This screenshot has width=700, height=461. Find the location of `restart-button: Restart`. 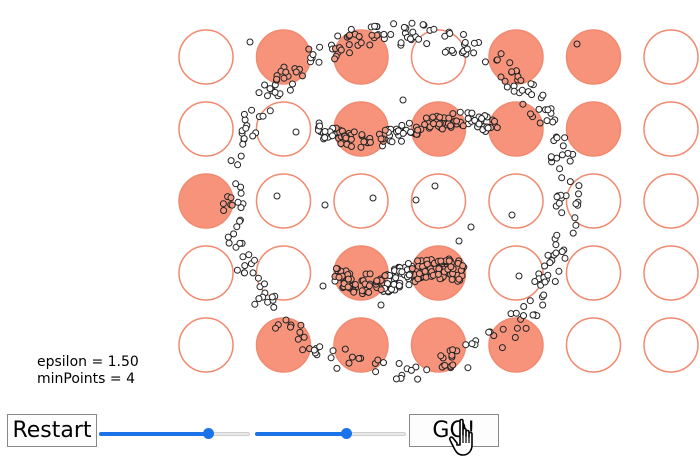

restart-button: Restart is located at coordinates (52, 430).